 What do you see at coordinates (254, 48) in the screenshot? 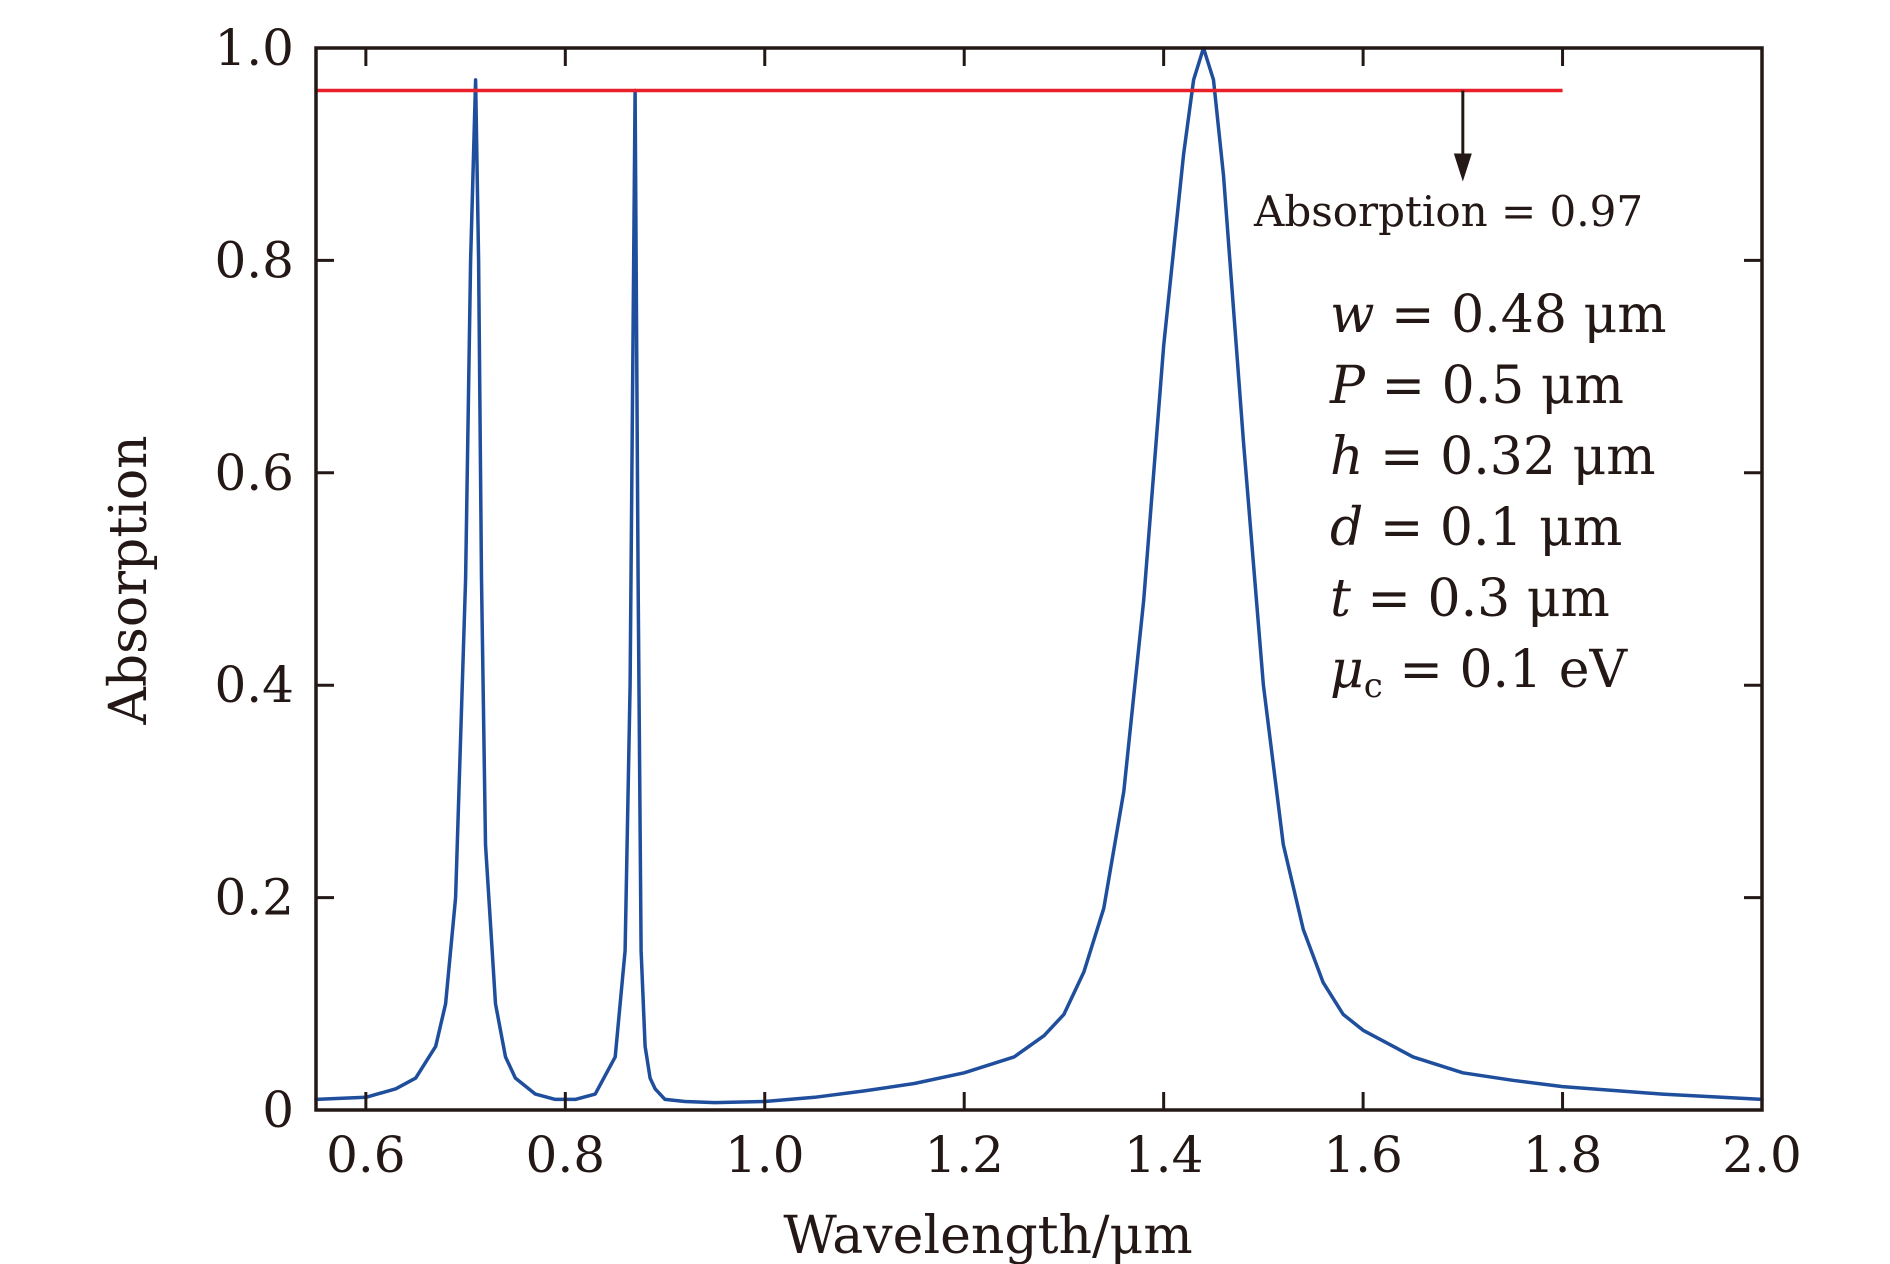
I see `y-tick-label: 1.0` at bounding box center [254, 48].